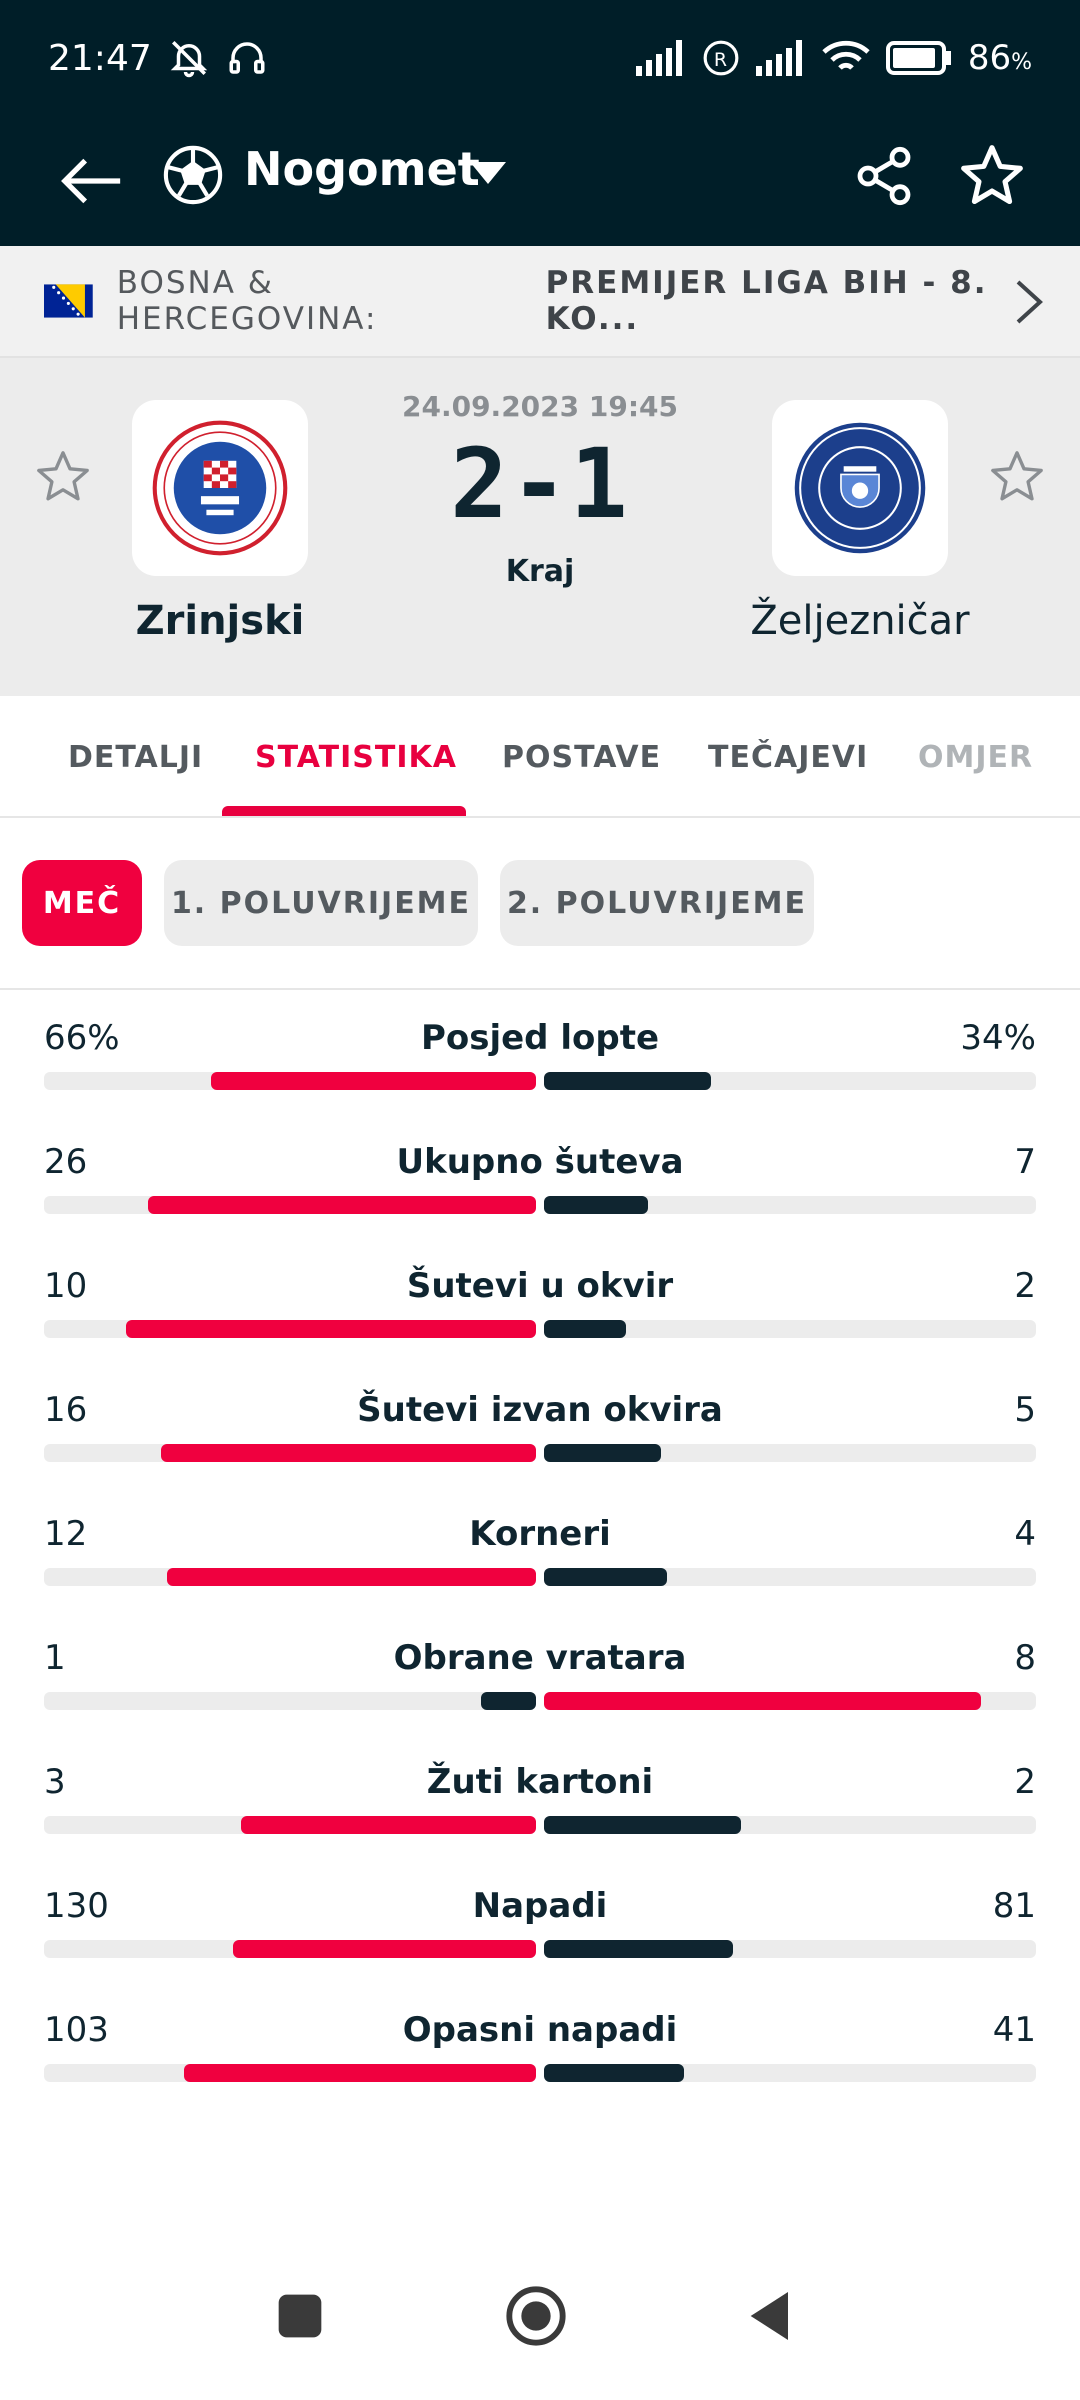  What do you see at coordinates (76, 1906) in the screenshot?
I see `stat-home-value: 130` at bounding box center [76, 1906].